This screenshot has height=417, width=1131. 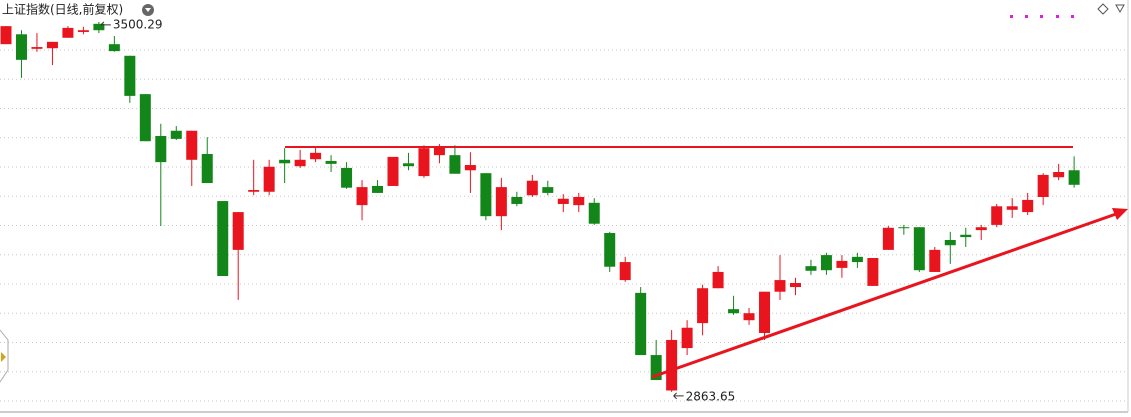 I want to click on dropdown-button, so click(x=148, y=10).